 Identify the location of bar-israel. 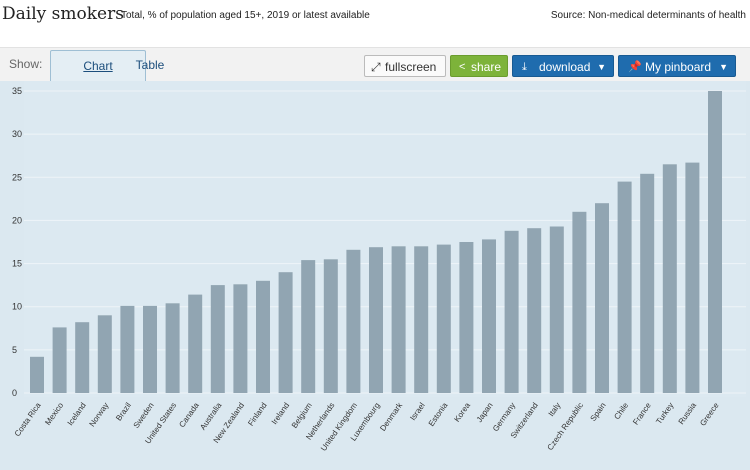
(421, 319).